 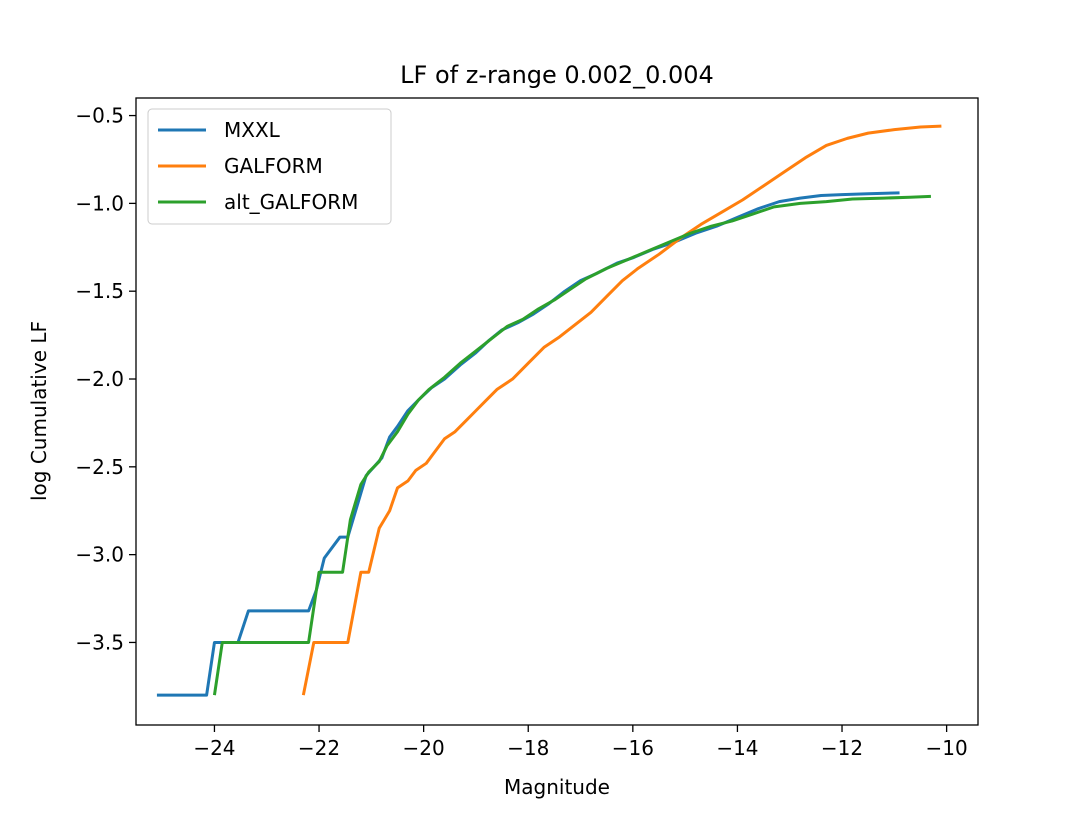 What do you see at coordinates (633, 748) in the screenshot?
I see `x-tick-label: −16` at bounding box center [633, 748].